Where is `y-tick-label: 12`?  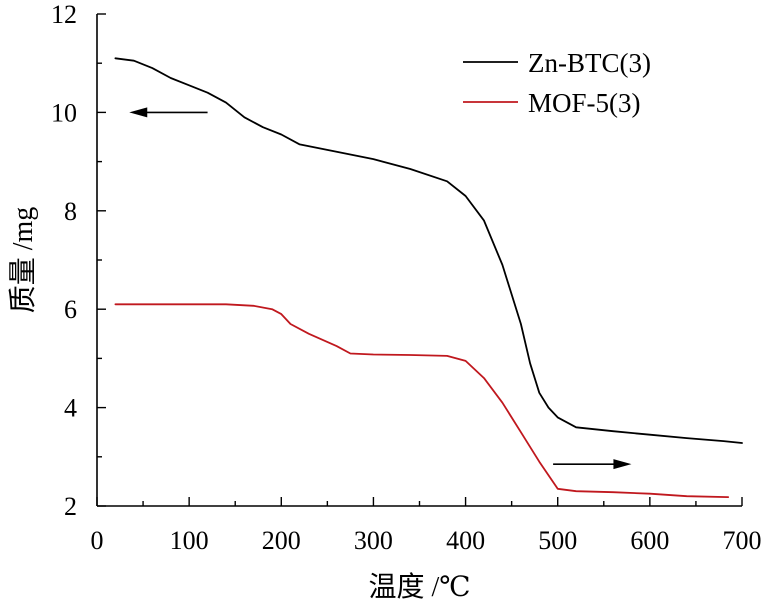 y-tick-label: 12 is located at coordinates (64, 14).